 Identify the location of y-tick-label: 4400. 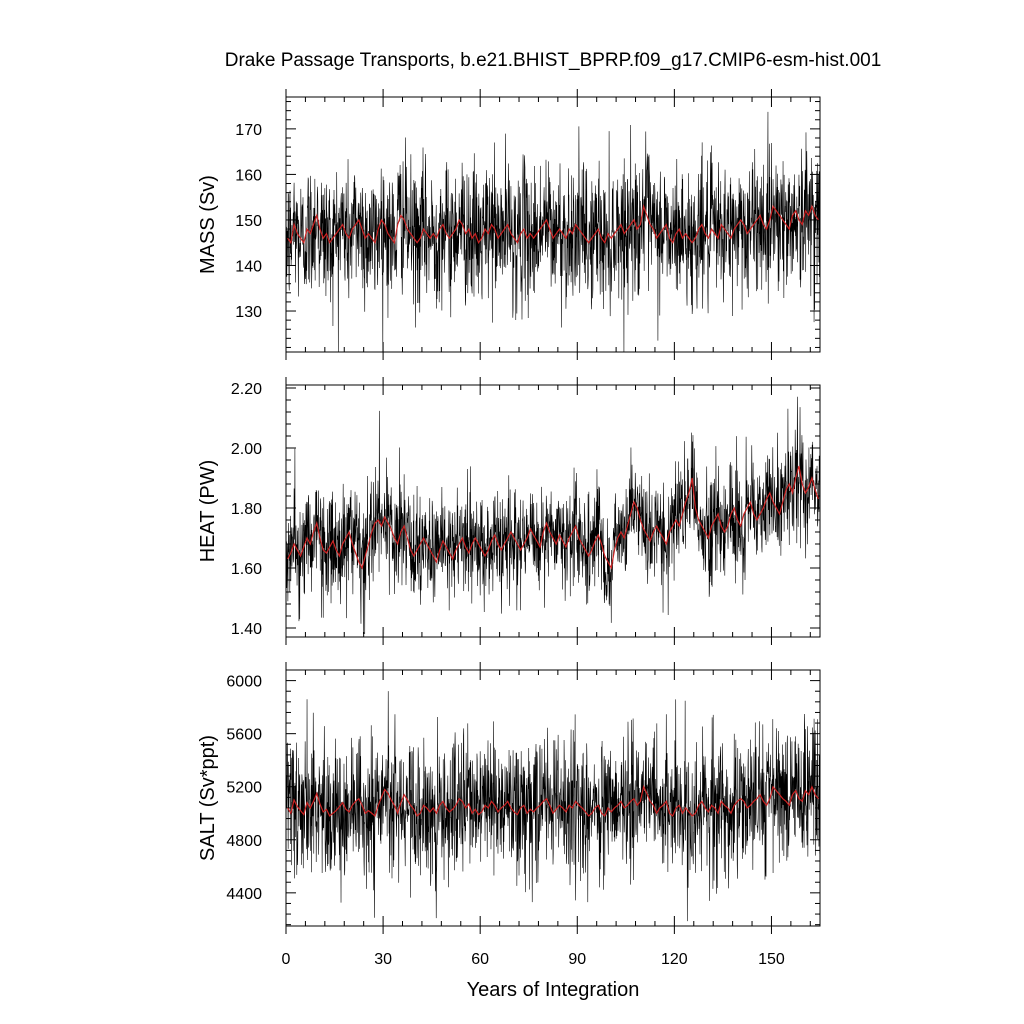
(244, 894).